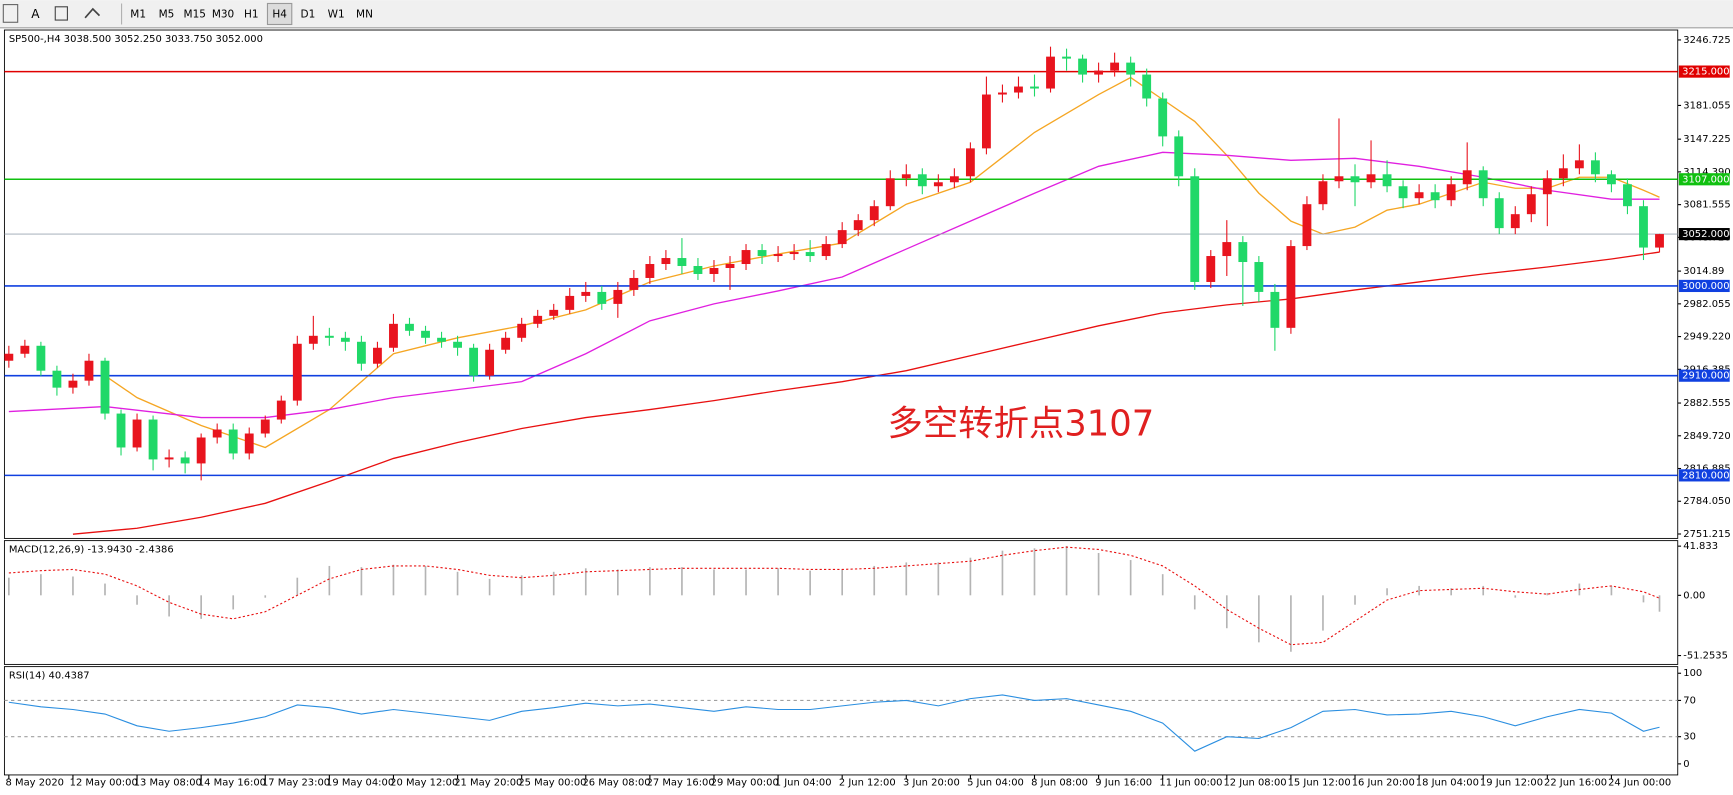 This screenshot has width=1733, height=795. Describe the element at coordinates (616, 783) in the screenshot. I see `x-tick-label: 26 May 08:00` at that location.